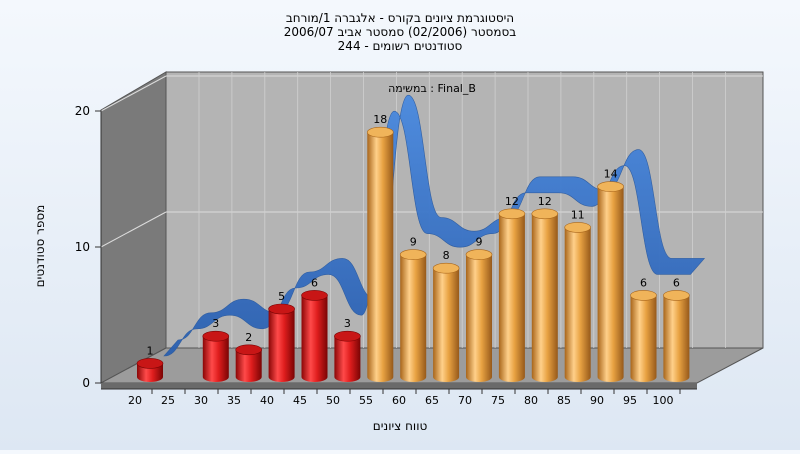  Describe the element at coordinates (82, 111) in the screenshot. I see `y-tick-label: 20` at that location.